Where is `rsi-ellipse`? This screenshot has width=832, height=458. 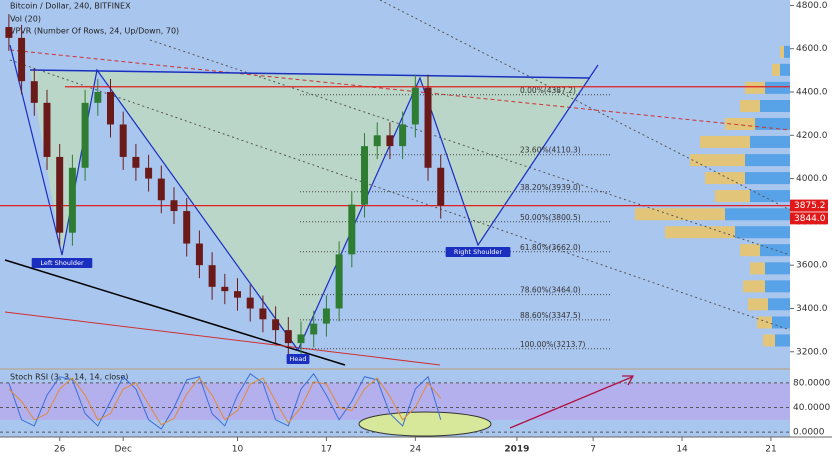 rsi-ellipse is located at coordinates (425, 424).